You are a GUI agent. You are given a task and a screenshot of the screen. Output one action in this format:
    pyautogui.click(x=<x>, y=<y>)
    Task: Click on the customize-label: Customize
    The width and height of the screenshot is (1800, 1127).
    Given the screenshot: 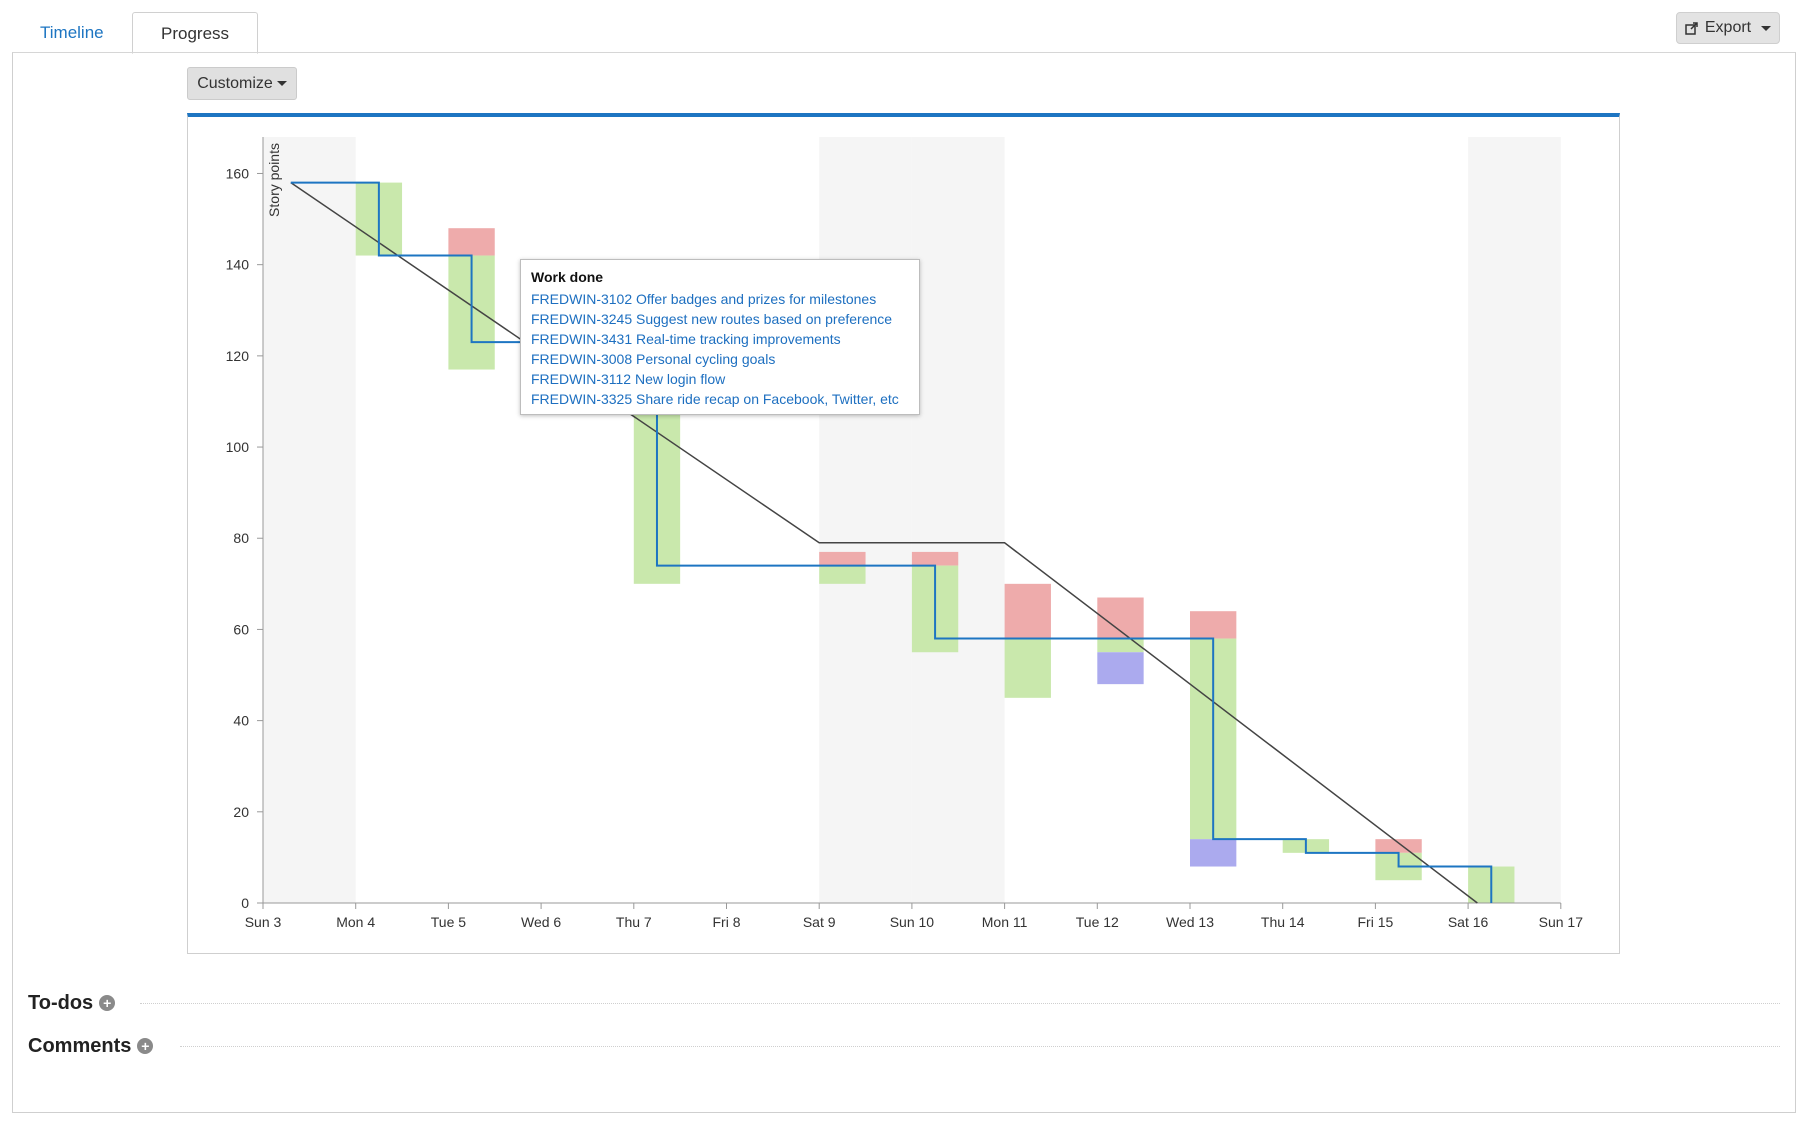 What is the action you would take?
    pyautogui.click(x=235, y=83)
    